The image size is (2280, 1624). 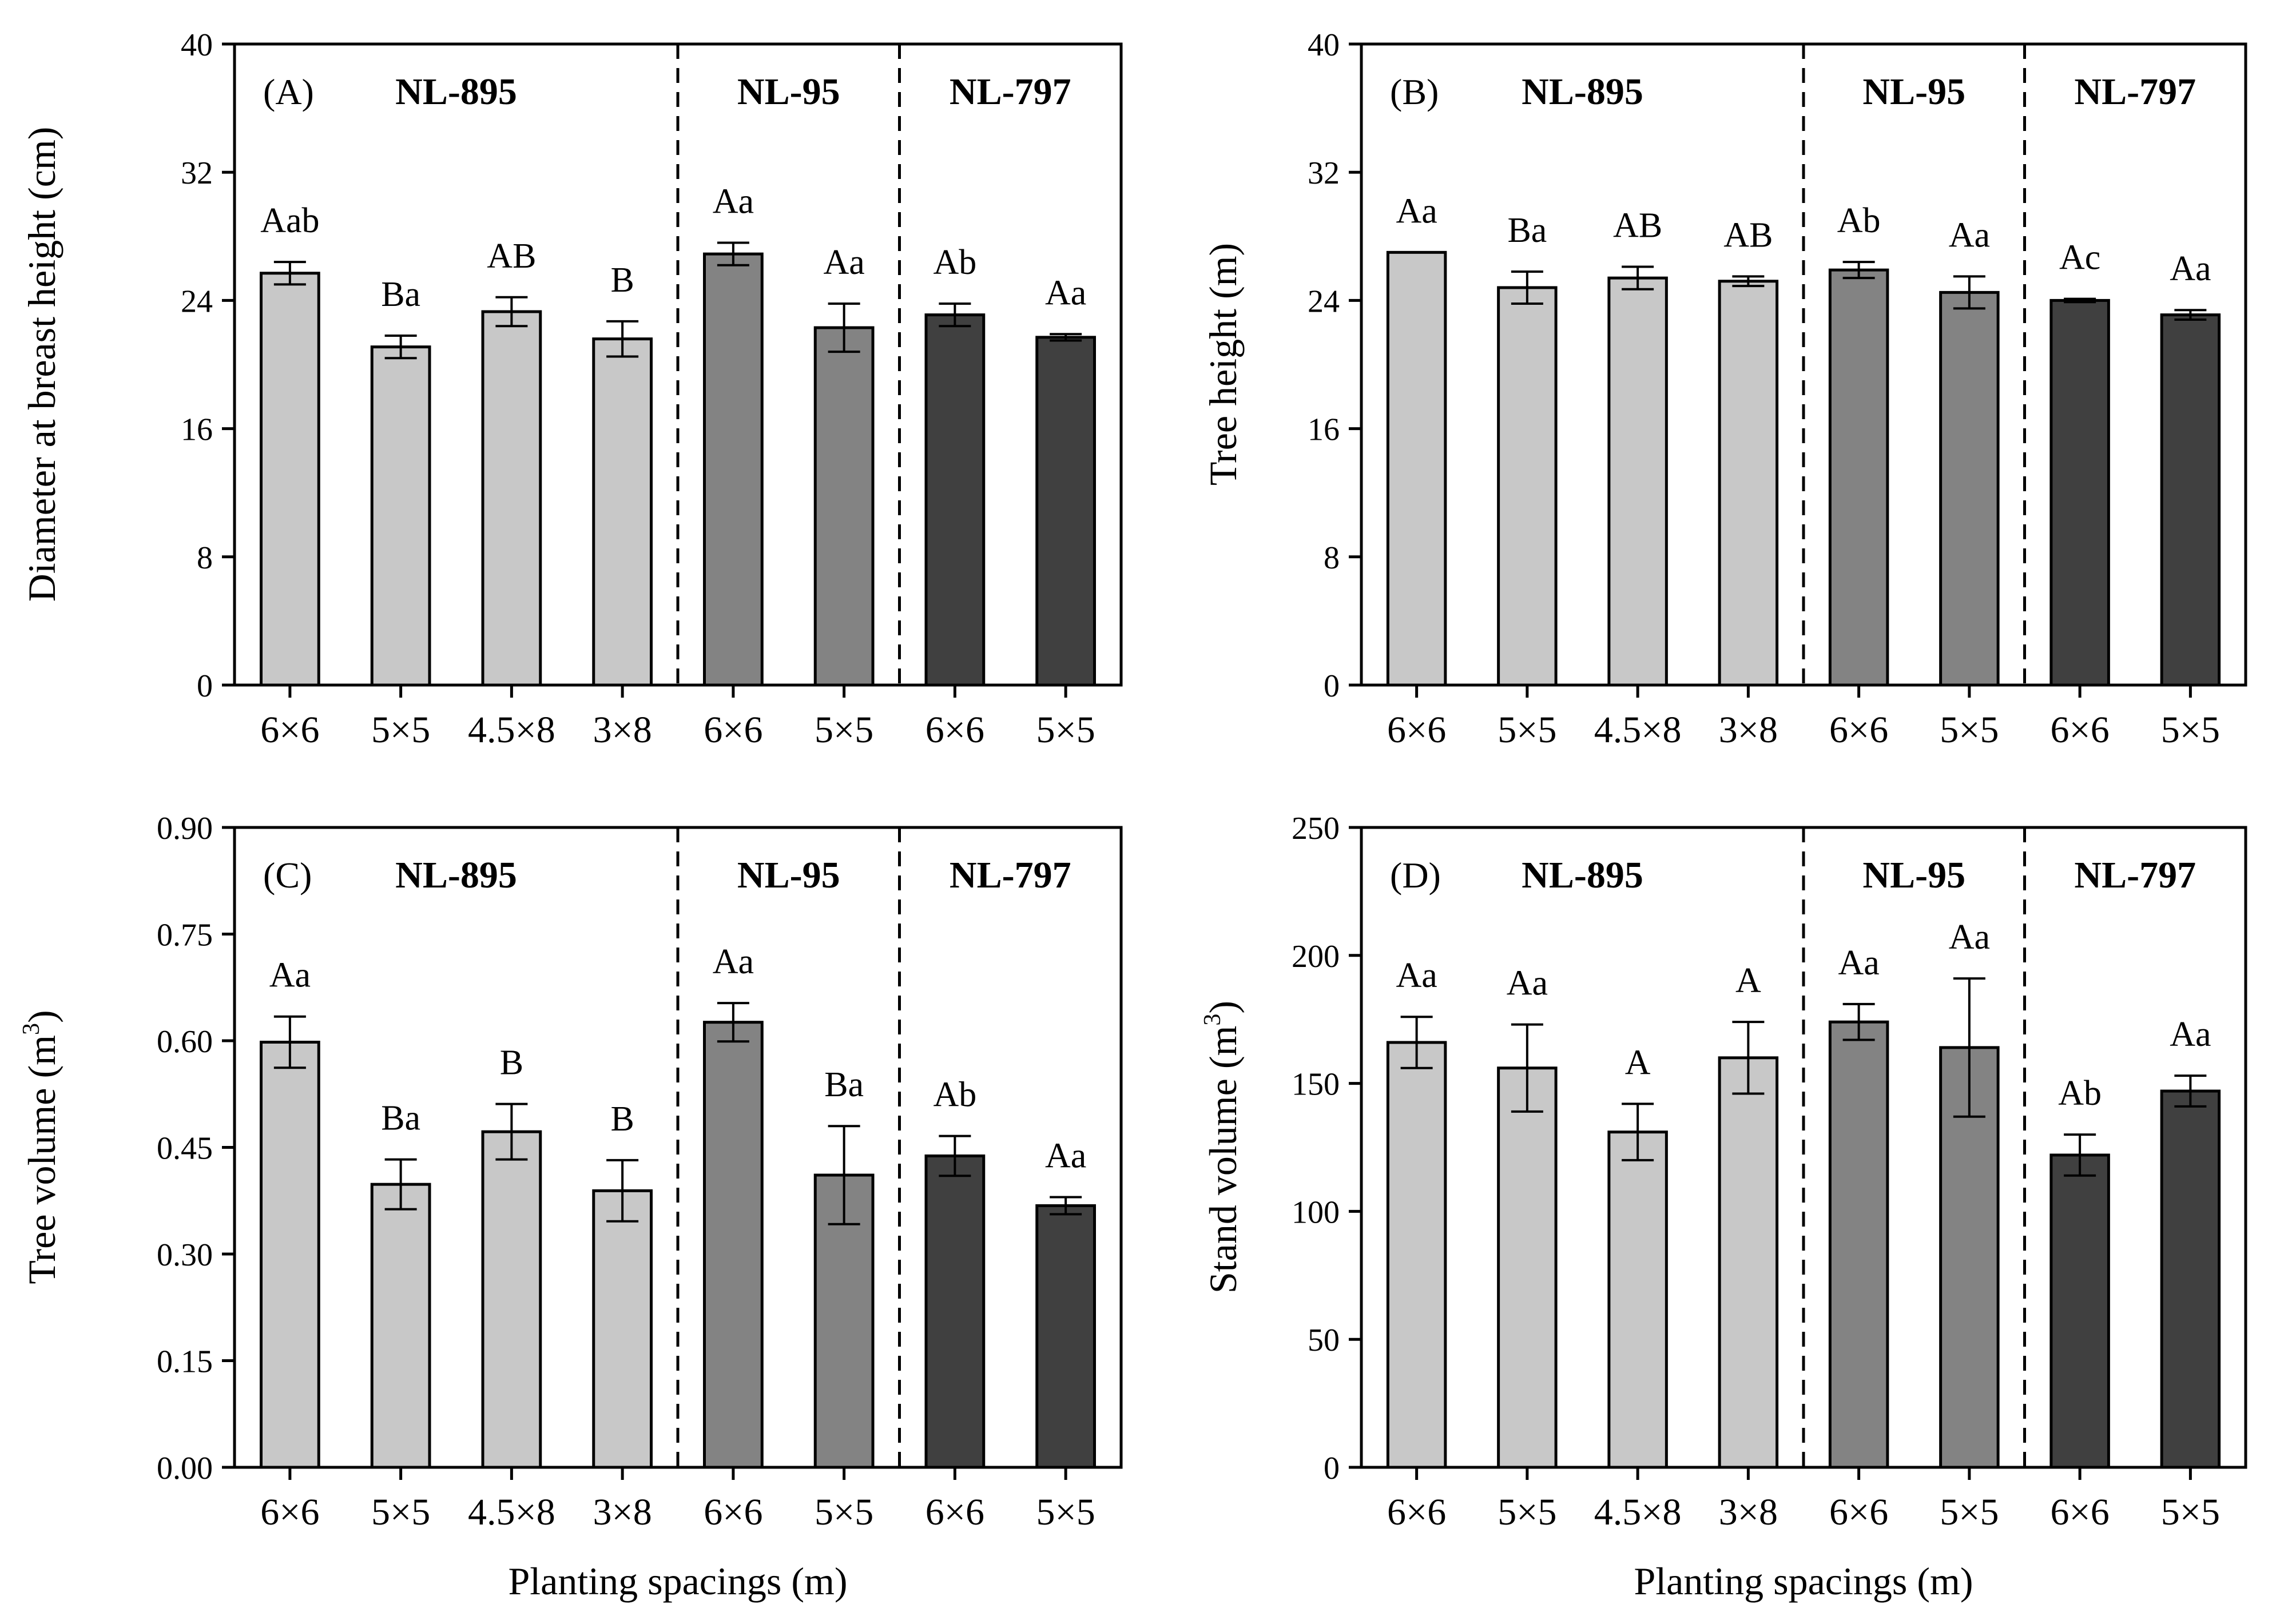 I want to click on y-tick-label: 100, so click(x=1316, y=1213).